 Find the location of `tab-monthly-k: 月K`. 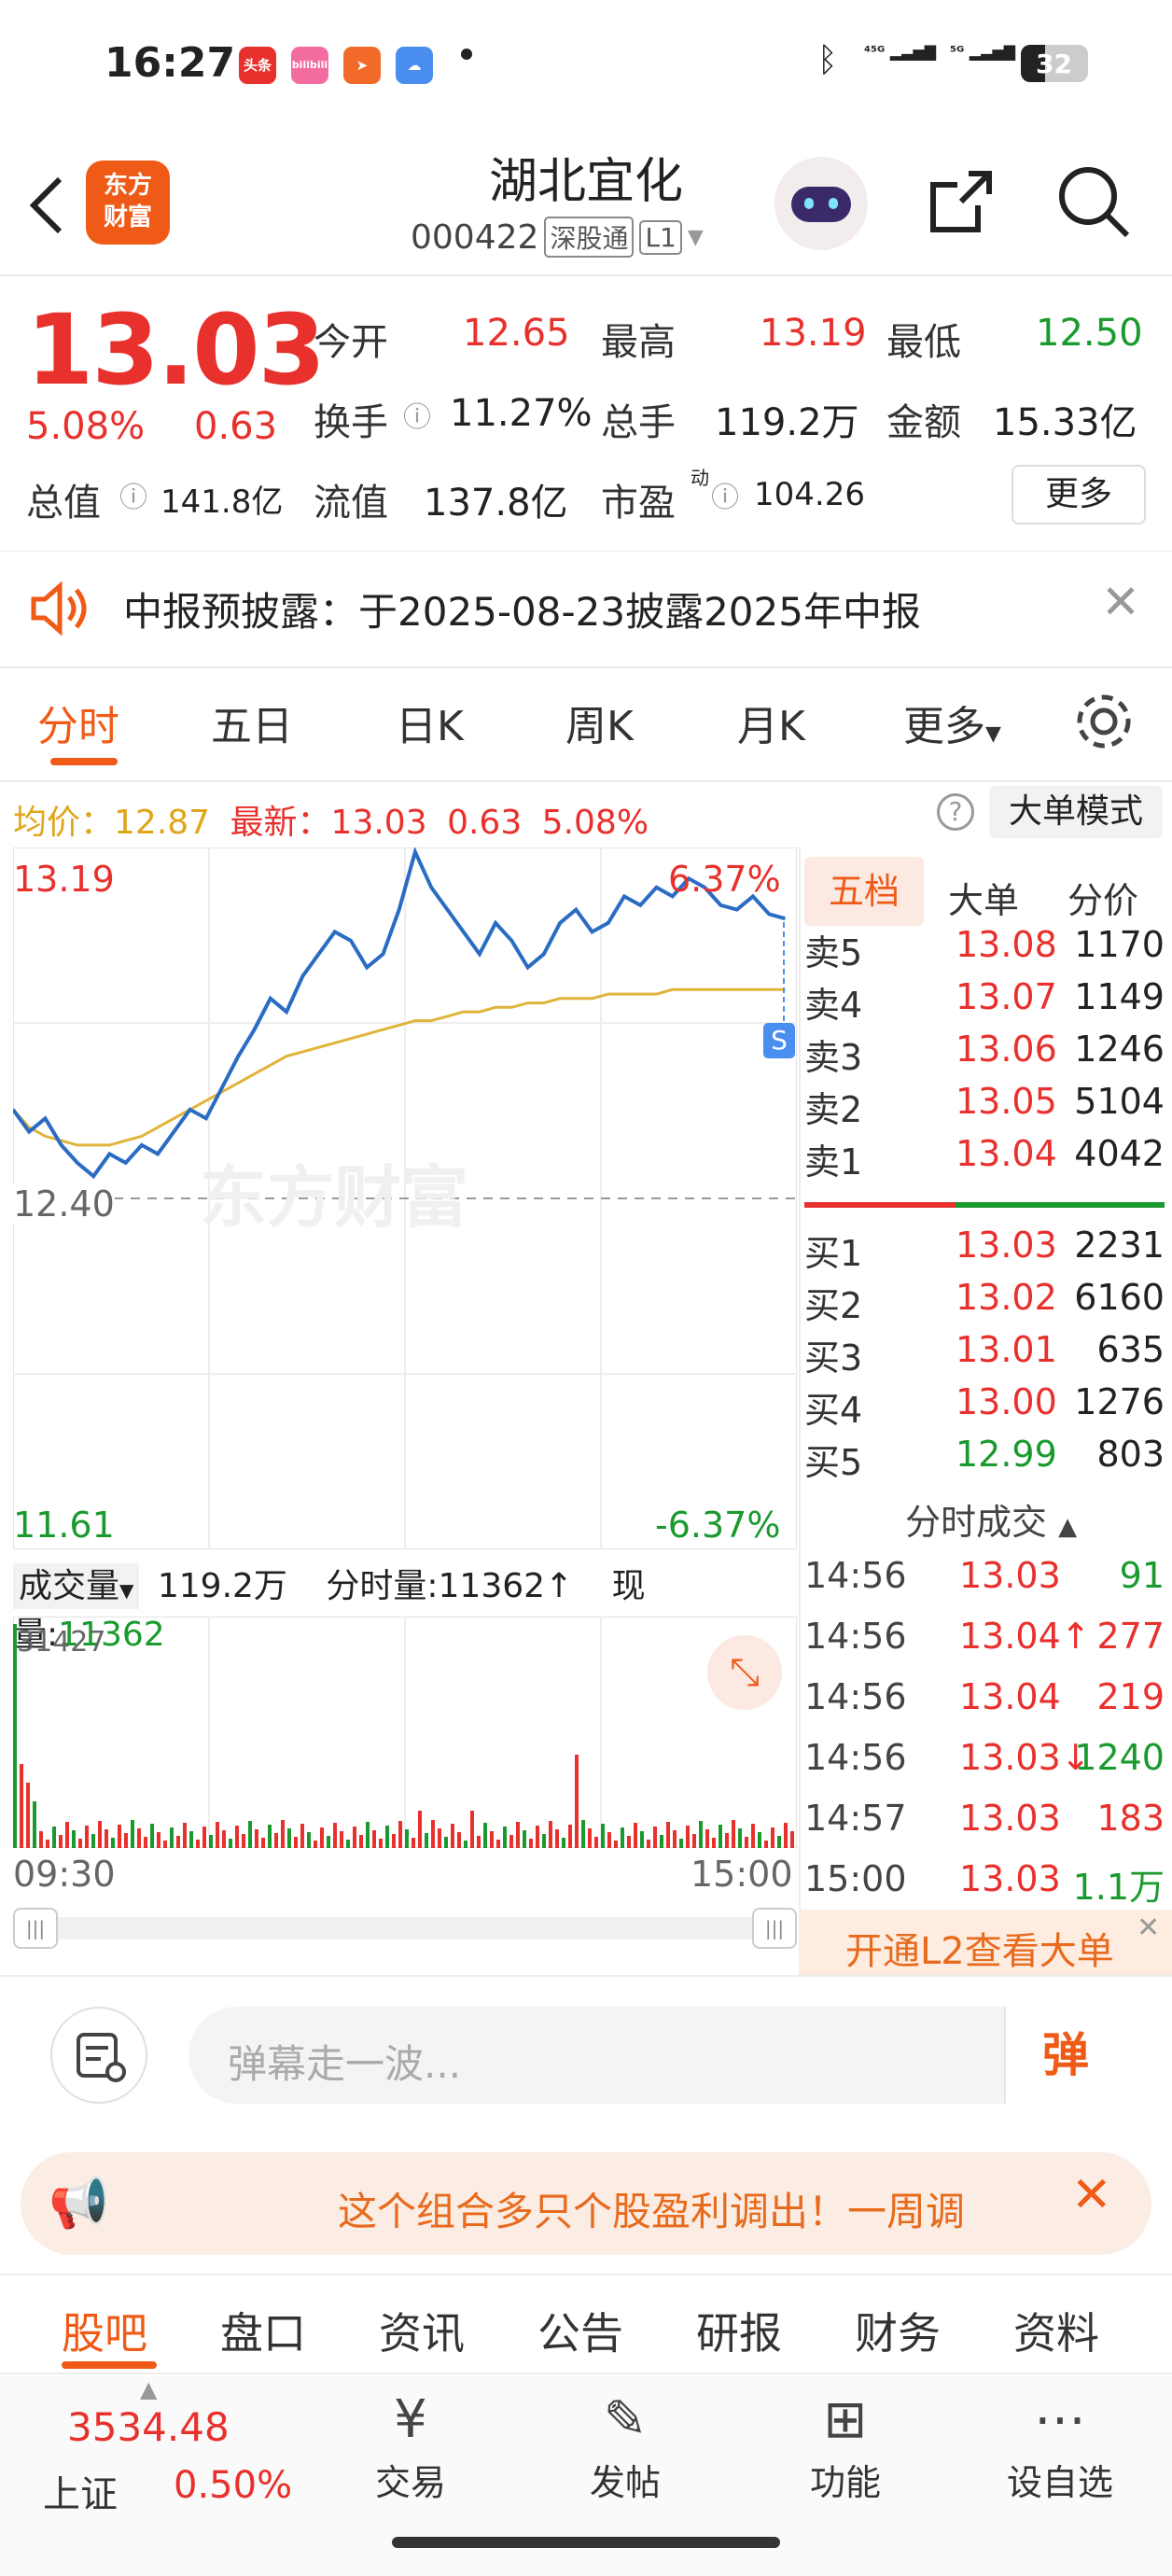

tab-monthly-k: 月K is located at coordinates (771, 726).